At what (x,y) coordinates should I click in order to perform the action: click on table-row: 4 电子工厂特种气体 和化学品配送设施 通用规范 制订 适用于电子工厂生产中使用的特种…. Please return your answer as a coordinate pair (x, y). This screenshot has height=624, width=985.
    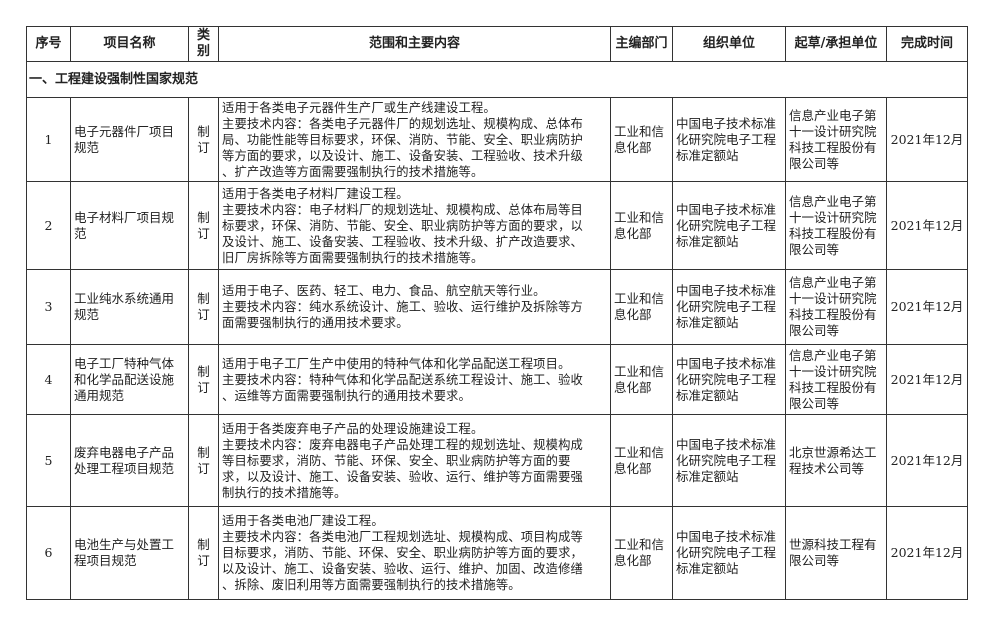
    Looking at the image, I should click on (497, 379).